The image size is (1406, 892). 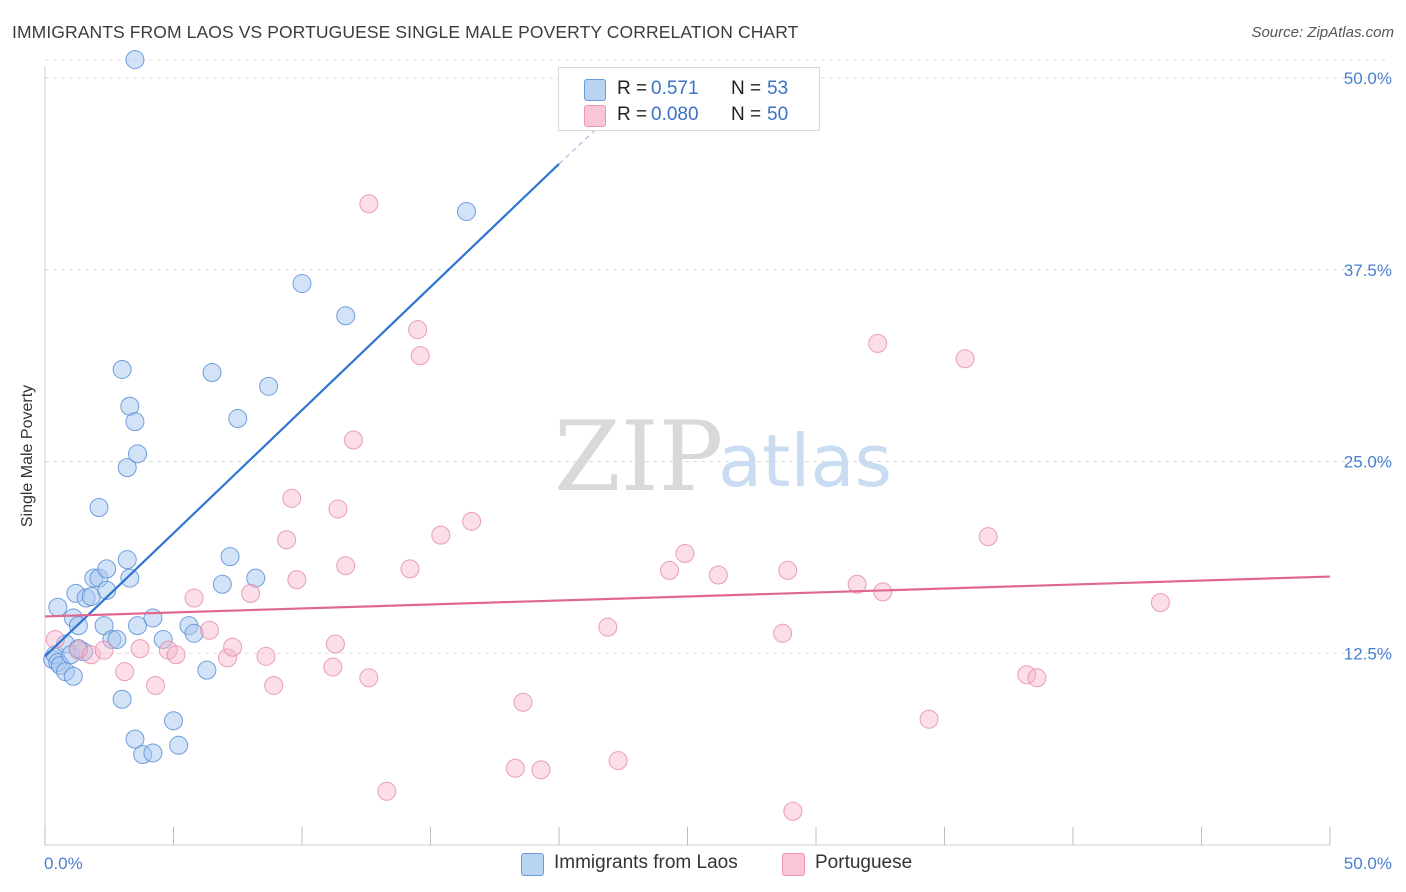 What do you see at coordinates (646, 862) in the screenshot?
I see `legend-laos-label: Immigrants from Laos` at bounding box center [646, 862].